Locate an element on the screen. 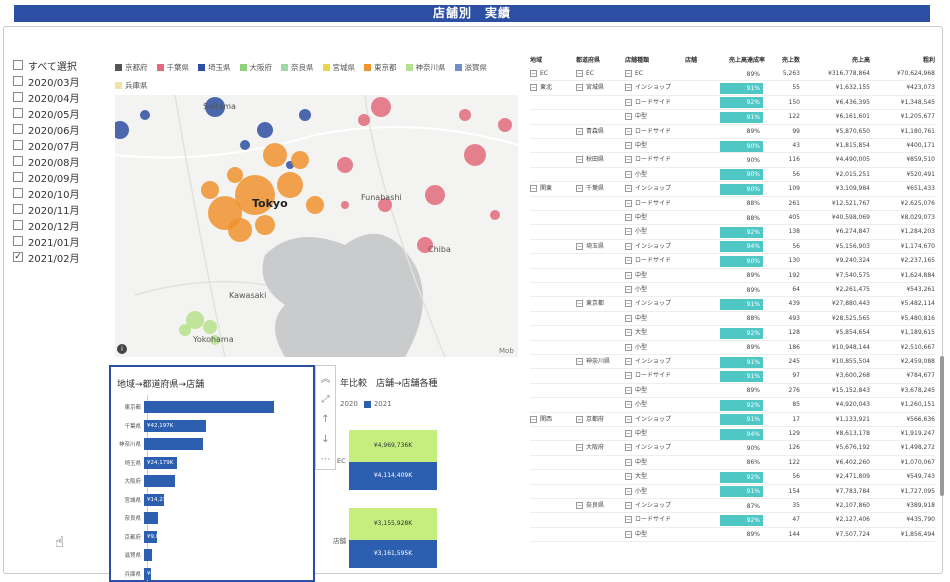 The width and height of the screenshot is (950, 582). table-row: − 小型 91% 154 ¥7,783,784 ¥1,727,095 is located at coordinates (732, 492).